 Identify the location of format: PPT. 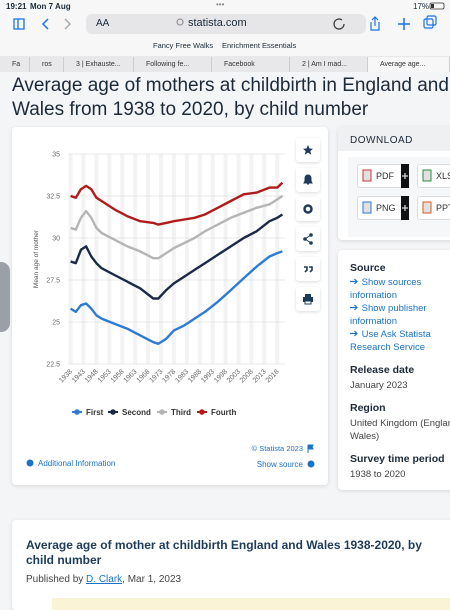
(443, 208).